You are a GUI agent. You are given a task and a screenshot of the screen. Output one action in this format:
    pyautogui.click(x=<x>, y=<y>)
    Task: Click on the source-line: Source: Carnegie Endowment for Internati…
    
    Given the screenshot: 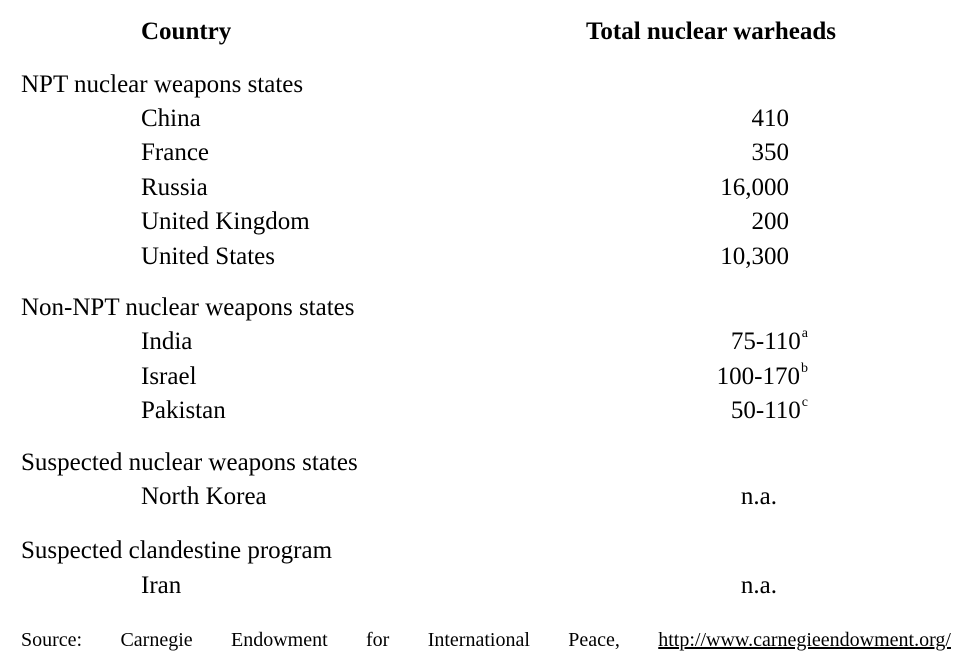 What is the action you would take?
    pyautogui.click(x=486, y=640)
    